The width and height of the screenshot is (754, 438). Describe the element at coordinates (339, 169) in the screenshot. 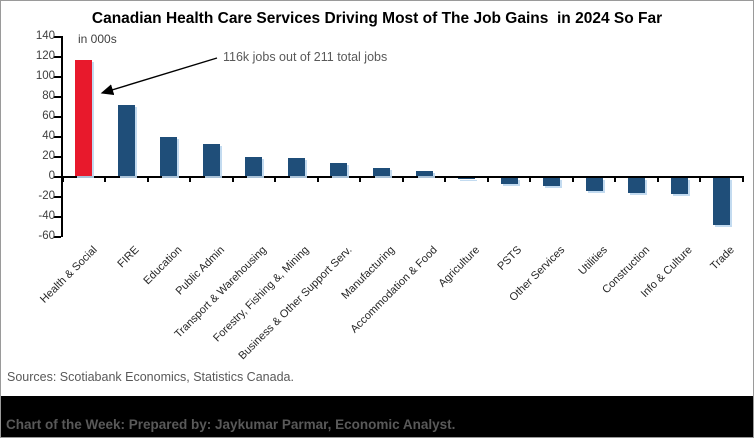

I see `bar-business-other-support-serv` at that location.